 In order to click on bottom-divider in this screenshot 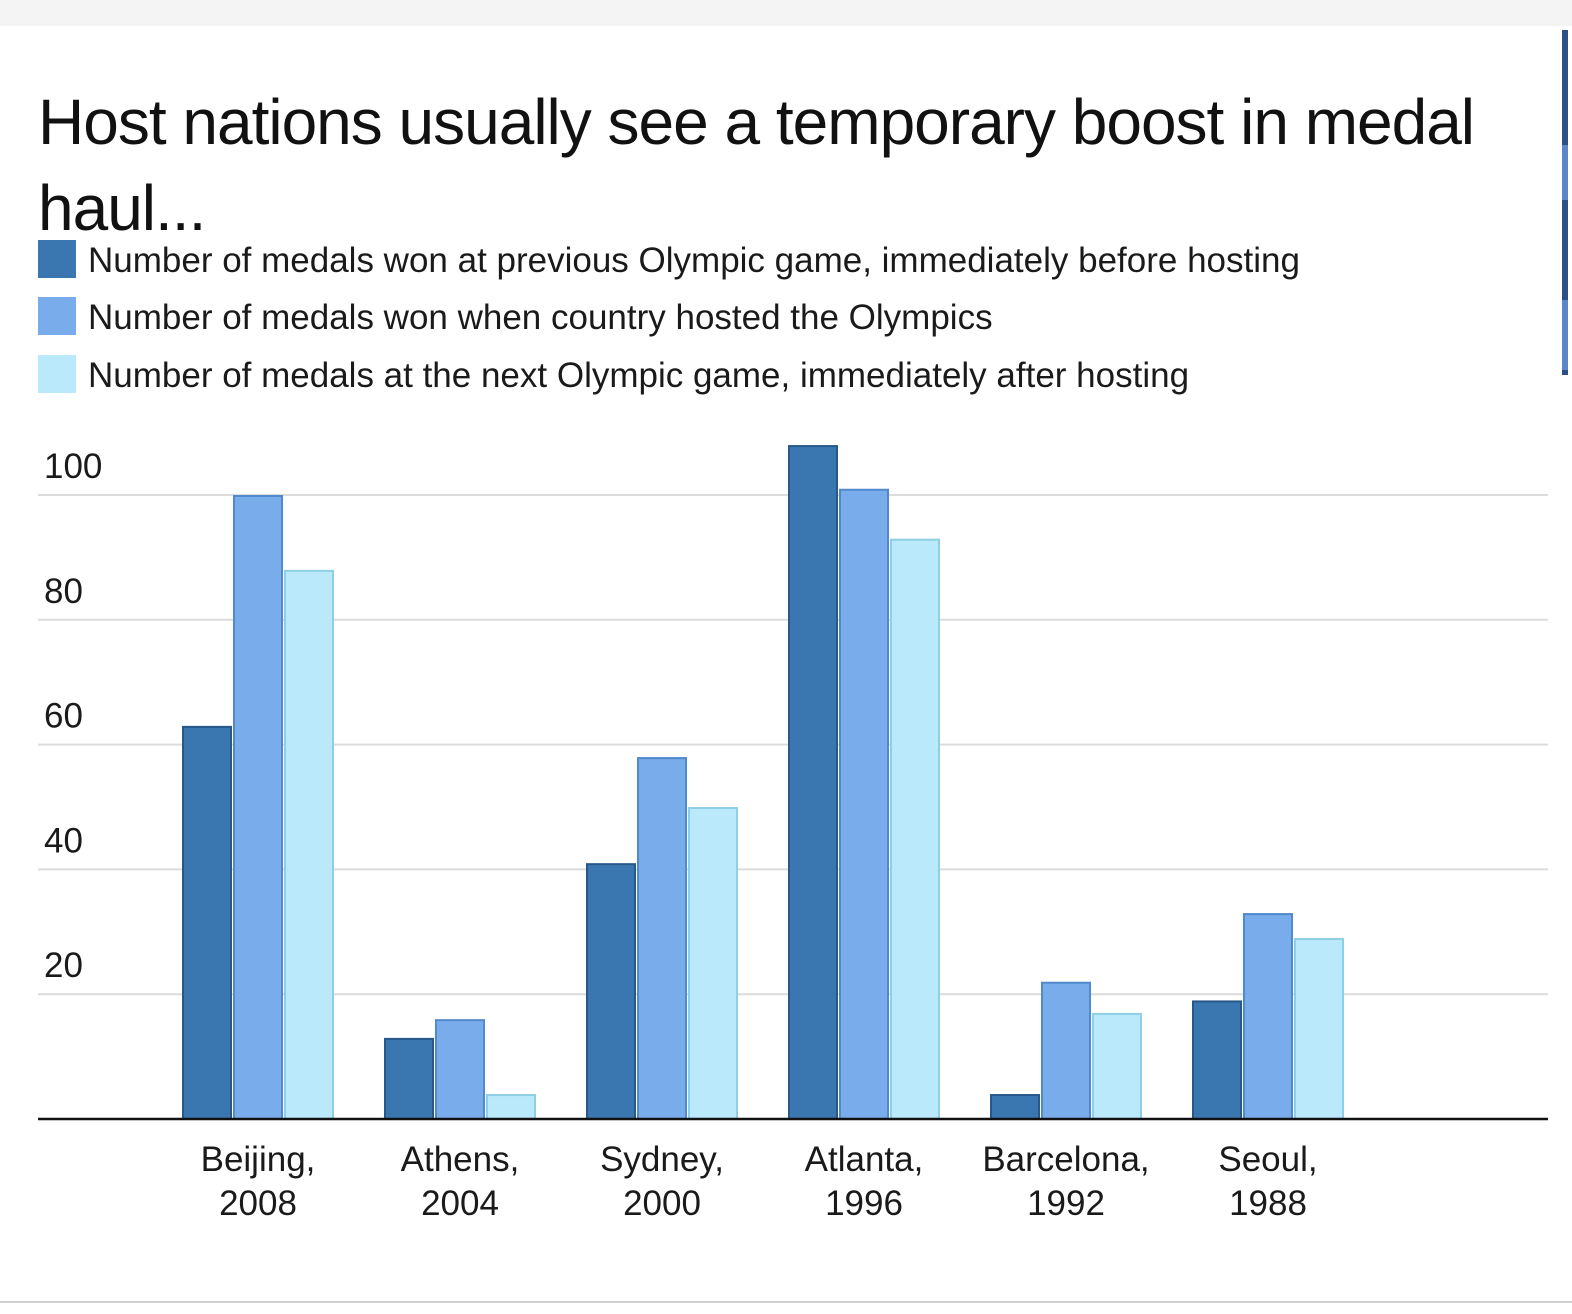, I will do `click(786, 1302)`.